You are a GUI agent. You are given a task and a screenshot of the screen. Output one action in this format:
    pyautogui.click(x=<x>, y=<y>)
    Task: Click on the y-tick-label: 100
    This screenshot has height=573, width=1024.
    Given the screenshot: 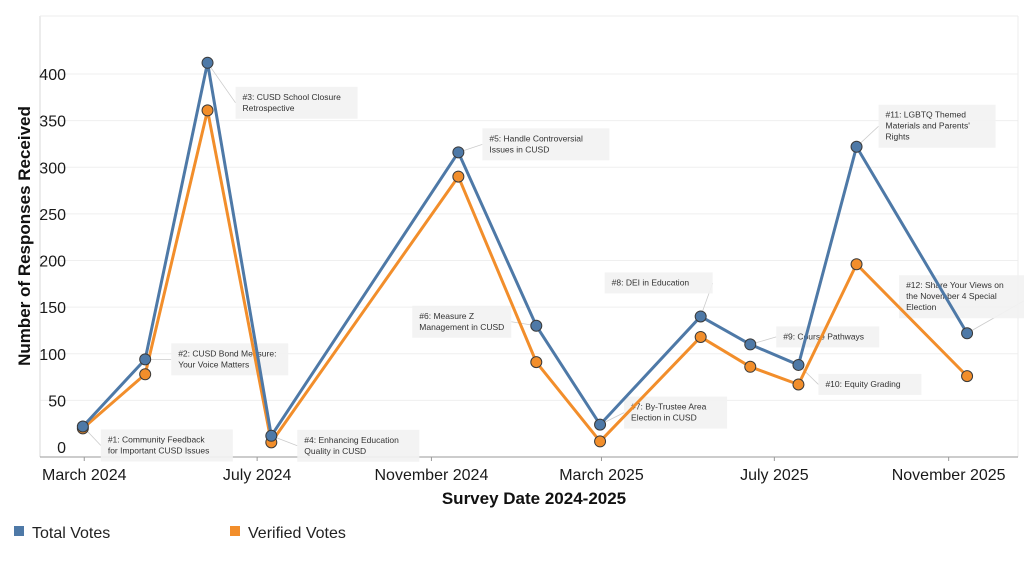 What is the action you would take?
    pyautogui.click(x=52, y=355)
    